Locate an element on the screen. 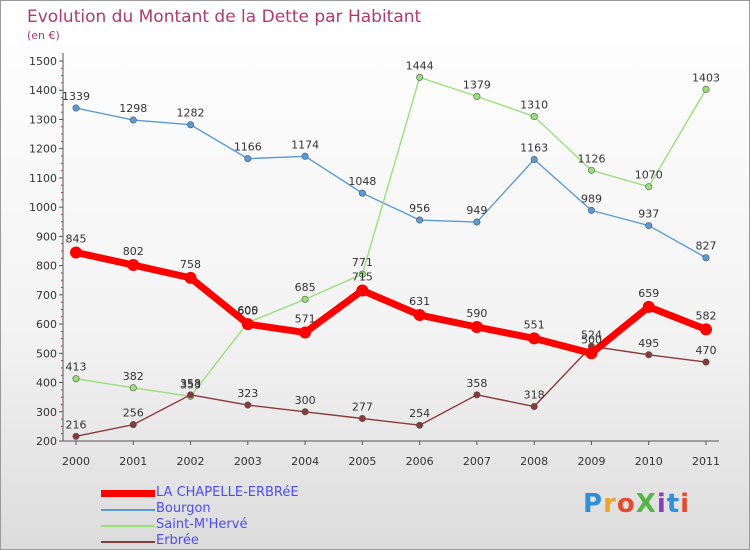  data-label: 715 is located at coordinates (362, 276).